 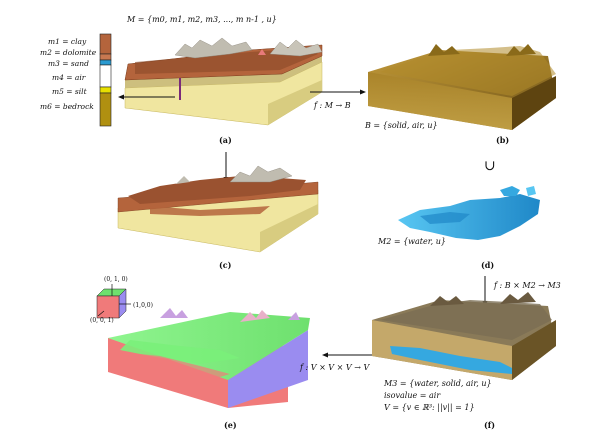 What do you see at coordinates (225, 265) in the screenshot?
I see `panel-c-label: (c)` at bounding box center [225, 265].